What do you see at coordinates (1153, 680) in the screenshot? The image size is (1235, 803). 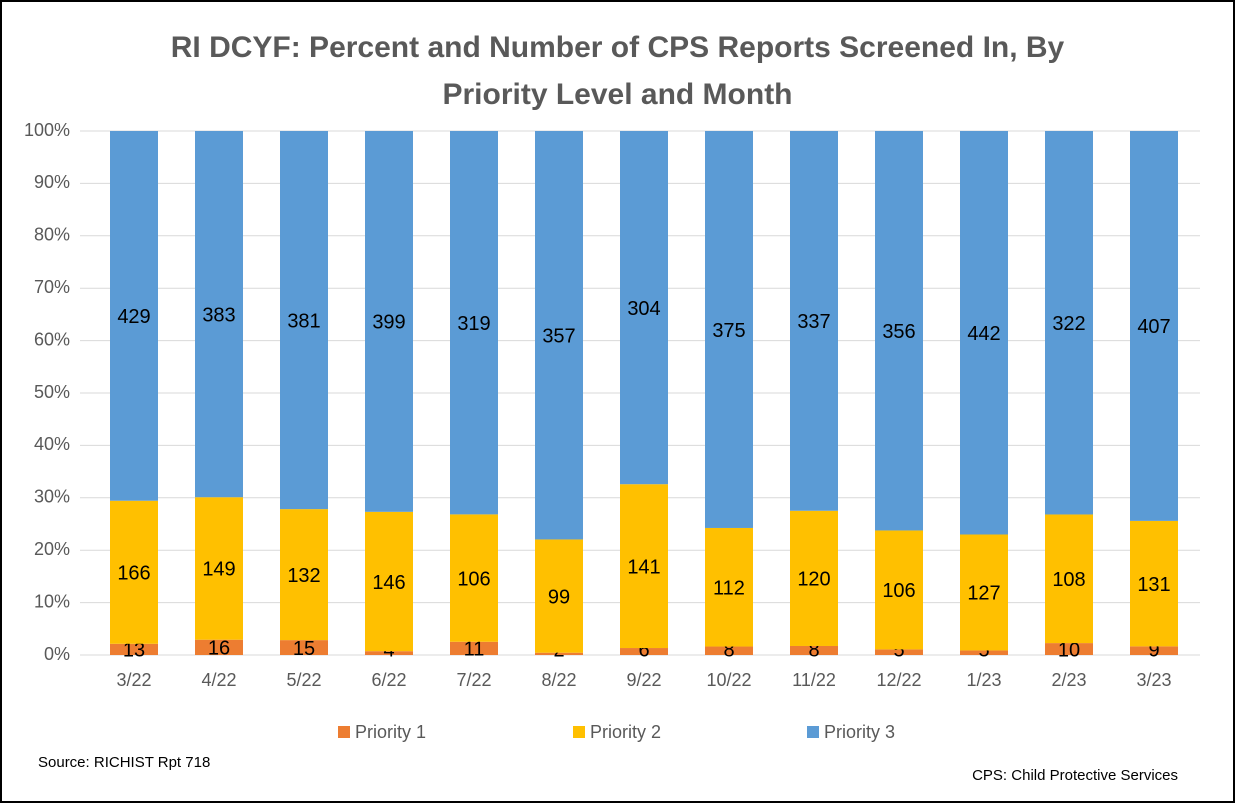 I see `x-tick-label: 3/23` at bounding box center [1153, 680].